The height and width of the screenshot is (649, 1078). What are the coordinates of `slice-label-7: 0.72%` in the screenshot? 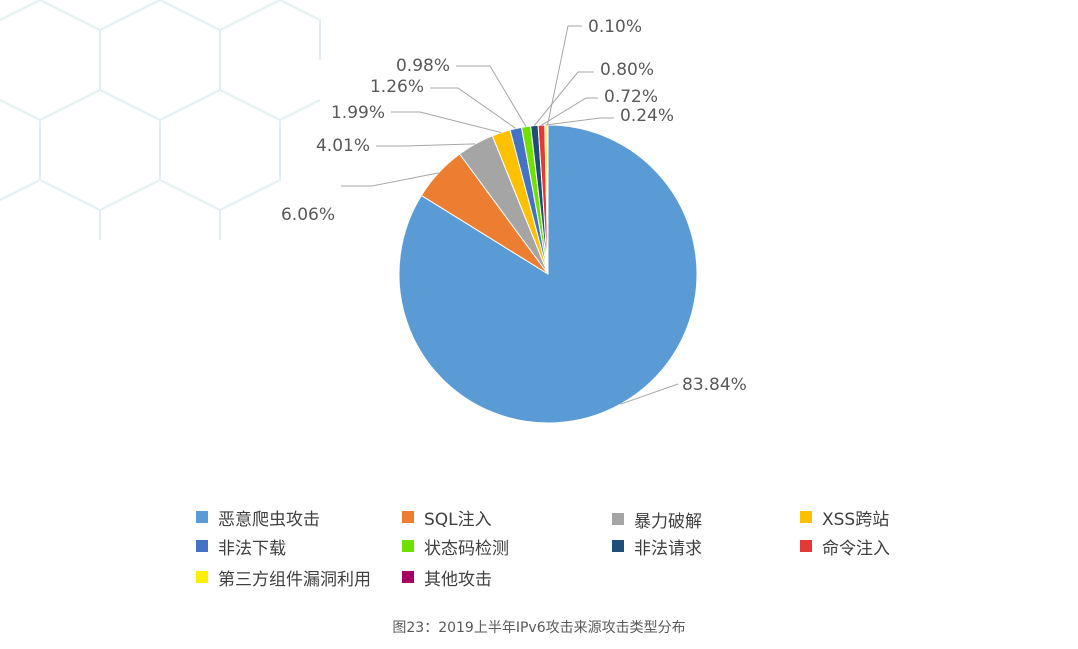 It's located at (631, 97).